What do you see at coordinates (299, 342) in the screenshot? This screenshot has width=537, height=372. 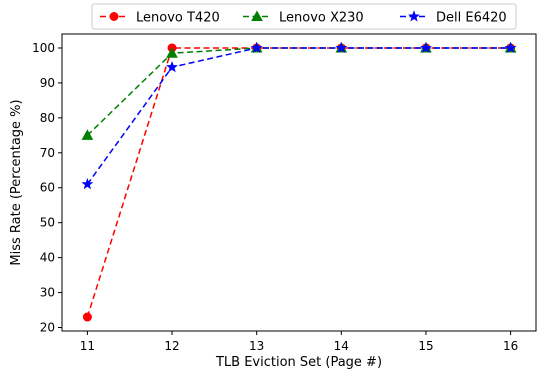 I see `x-axis: 11 12 13 14 15 16` at bounding box center [299, 342].